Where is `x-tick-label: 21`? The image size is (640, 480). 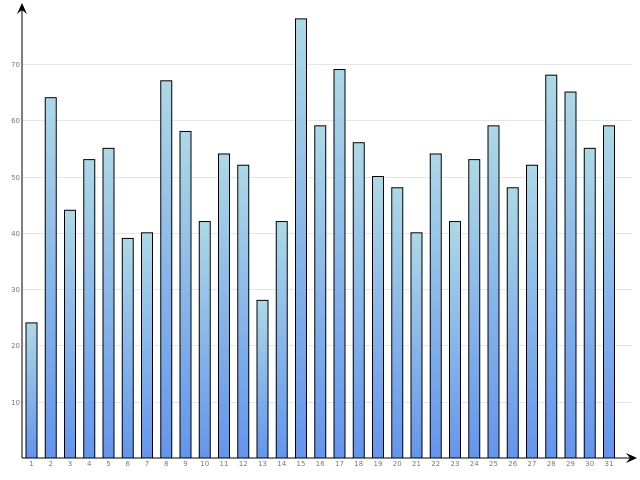
x-tick-label: 21 is located at coordinates (416, 464).